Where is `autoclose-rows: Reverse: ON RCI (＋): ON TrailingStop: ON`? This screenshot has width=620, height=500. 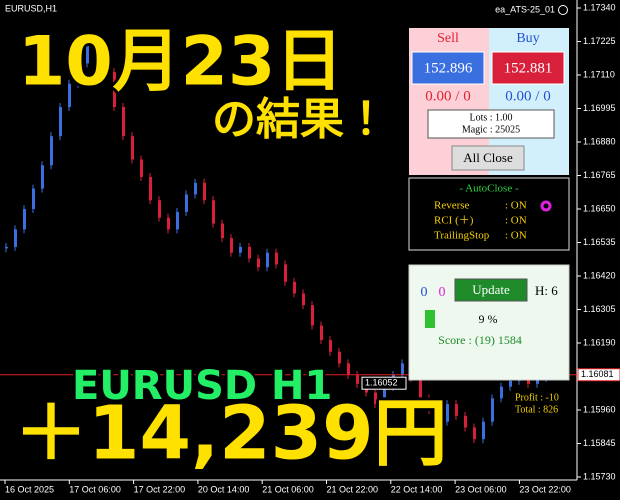 autoclose-rows: Reverse: ON RCI (＋): ON TrailingStop: ON is located at coordinates (480, 221).